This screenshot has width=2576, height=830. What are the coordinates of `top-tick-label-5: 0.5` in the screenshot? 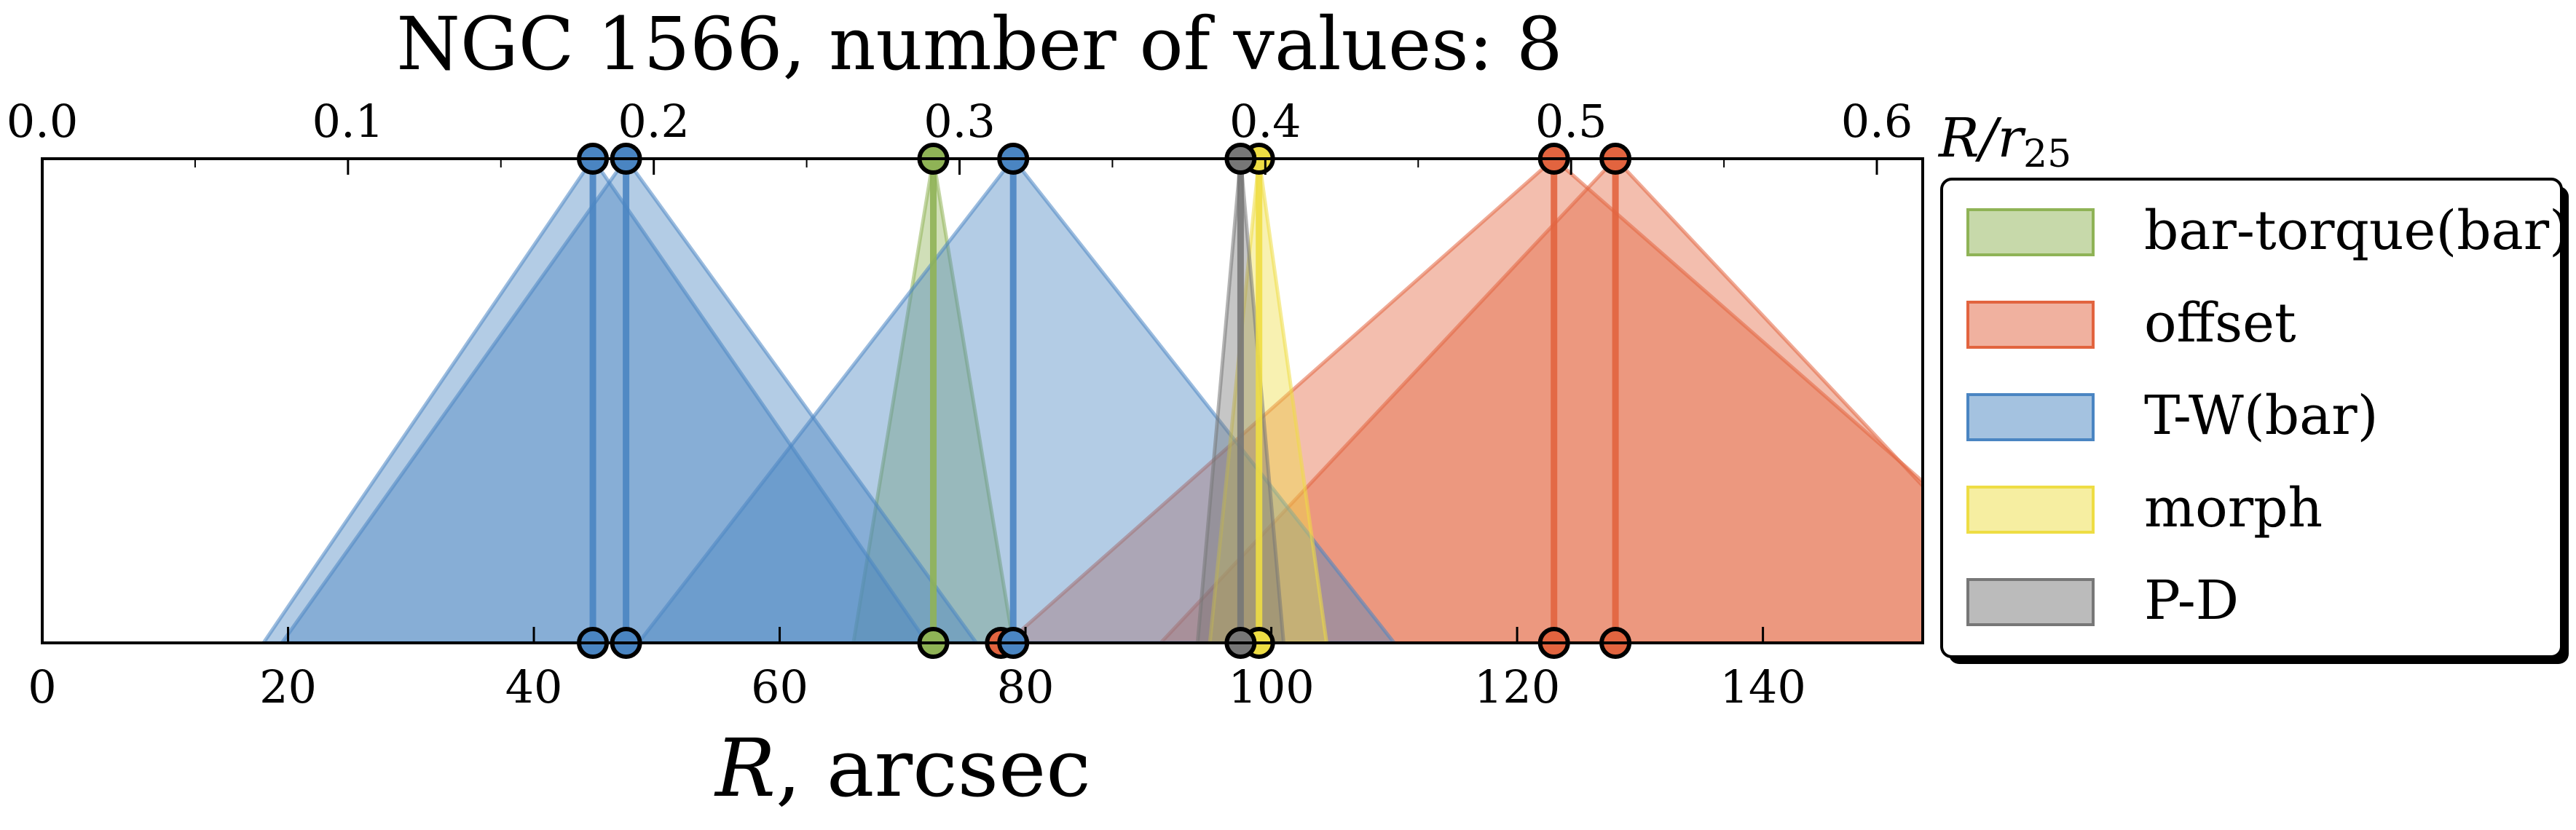 It's located at (1571, 122).